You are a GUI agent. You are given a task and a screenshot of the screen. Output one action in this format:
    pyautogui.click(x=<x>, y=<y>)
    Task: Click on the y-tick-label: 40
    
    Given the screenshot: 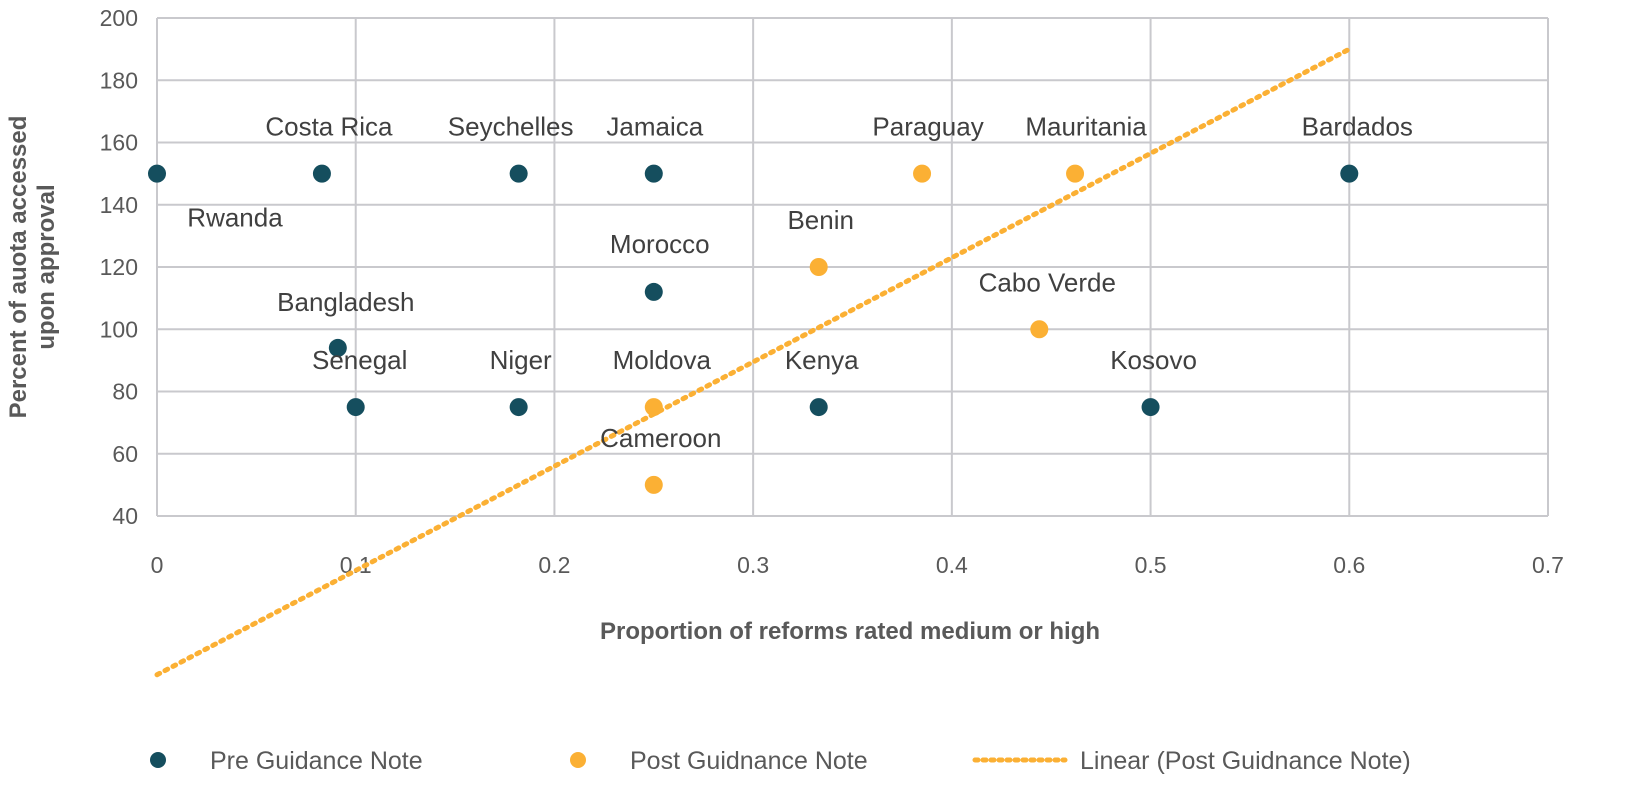 What is the action you would take?
    pyautogui.click(x=125, y=516)
    